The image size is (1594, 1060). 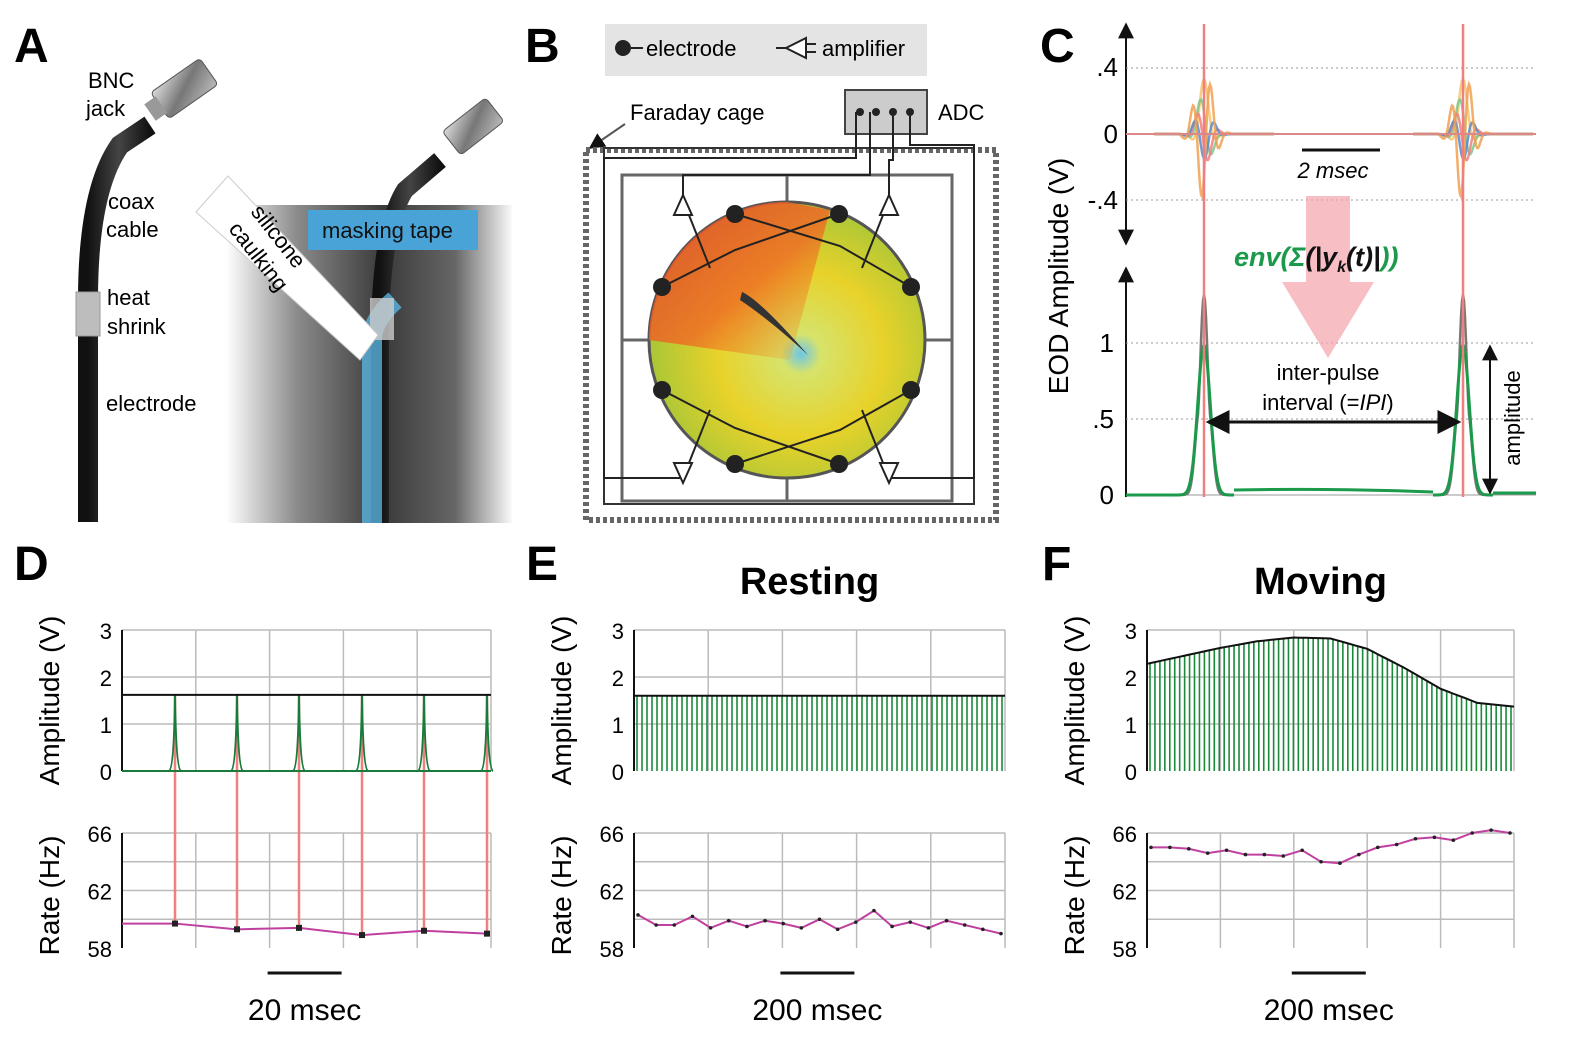 I want to click on transform-arrow, so click(x=1328, y=277).